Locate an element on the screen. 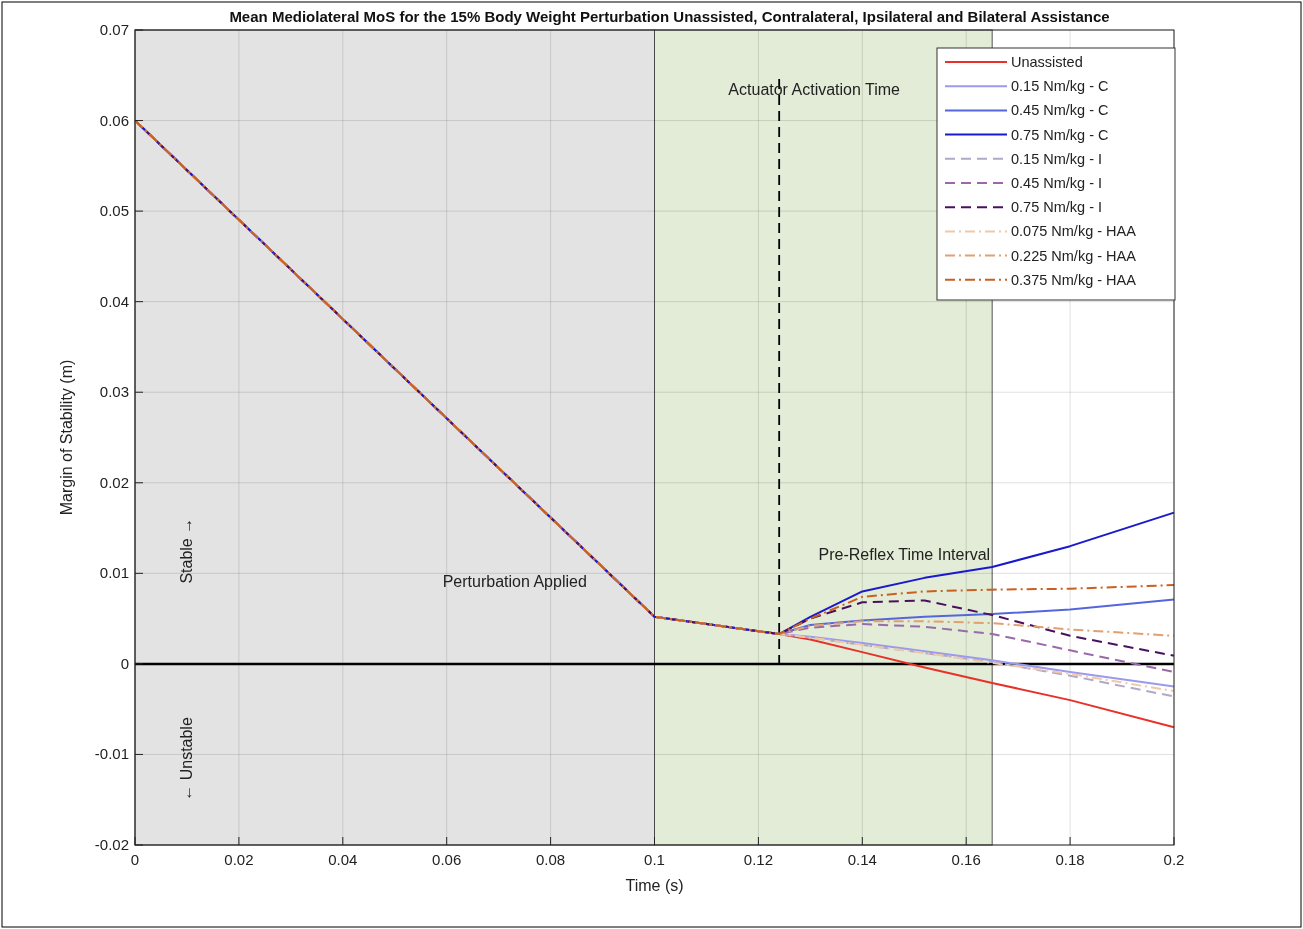 The width and height of the screenshot is (1303, 929). x-tick-label: 0.2 is located at coordinates (1174, 859).